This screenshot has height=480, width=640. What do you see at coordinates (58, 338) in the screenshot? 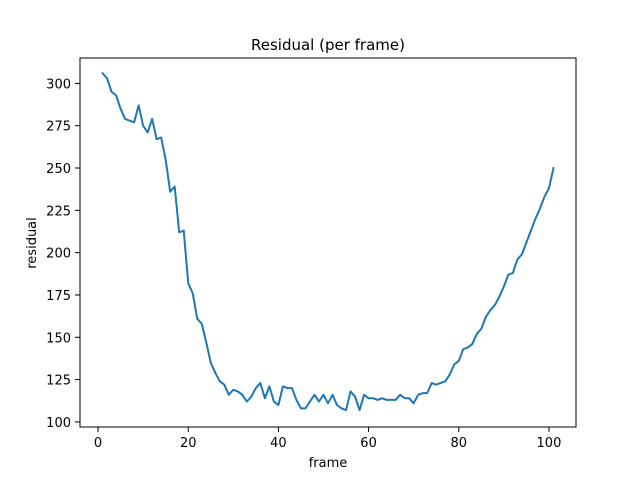
I see `y-tick-label: 150` at bounding box center [58, 338].